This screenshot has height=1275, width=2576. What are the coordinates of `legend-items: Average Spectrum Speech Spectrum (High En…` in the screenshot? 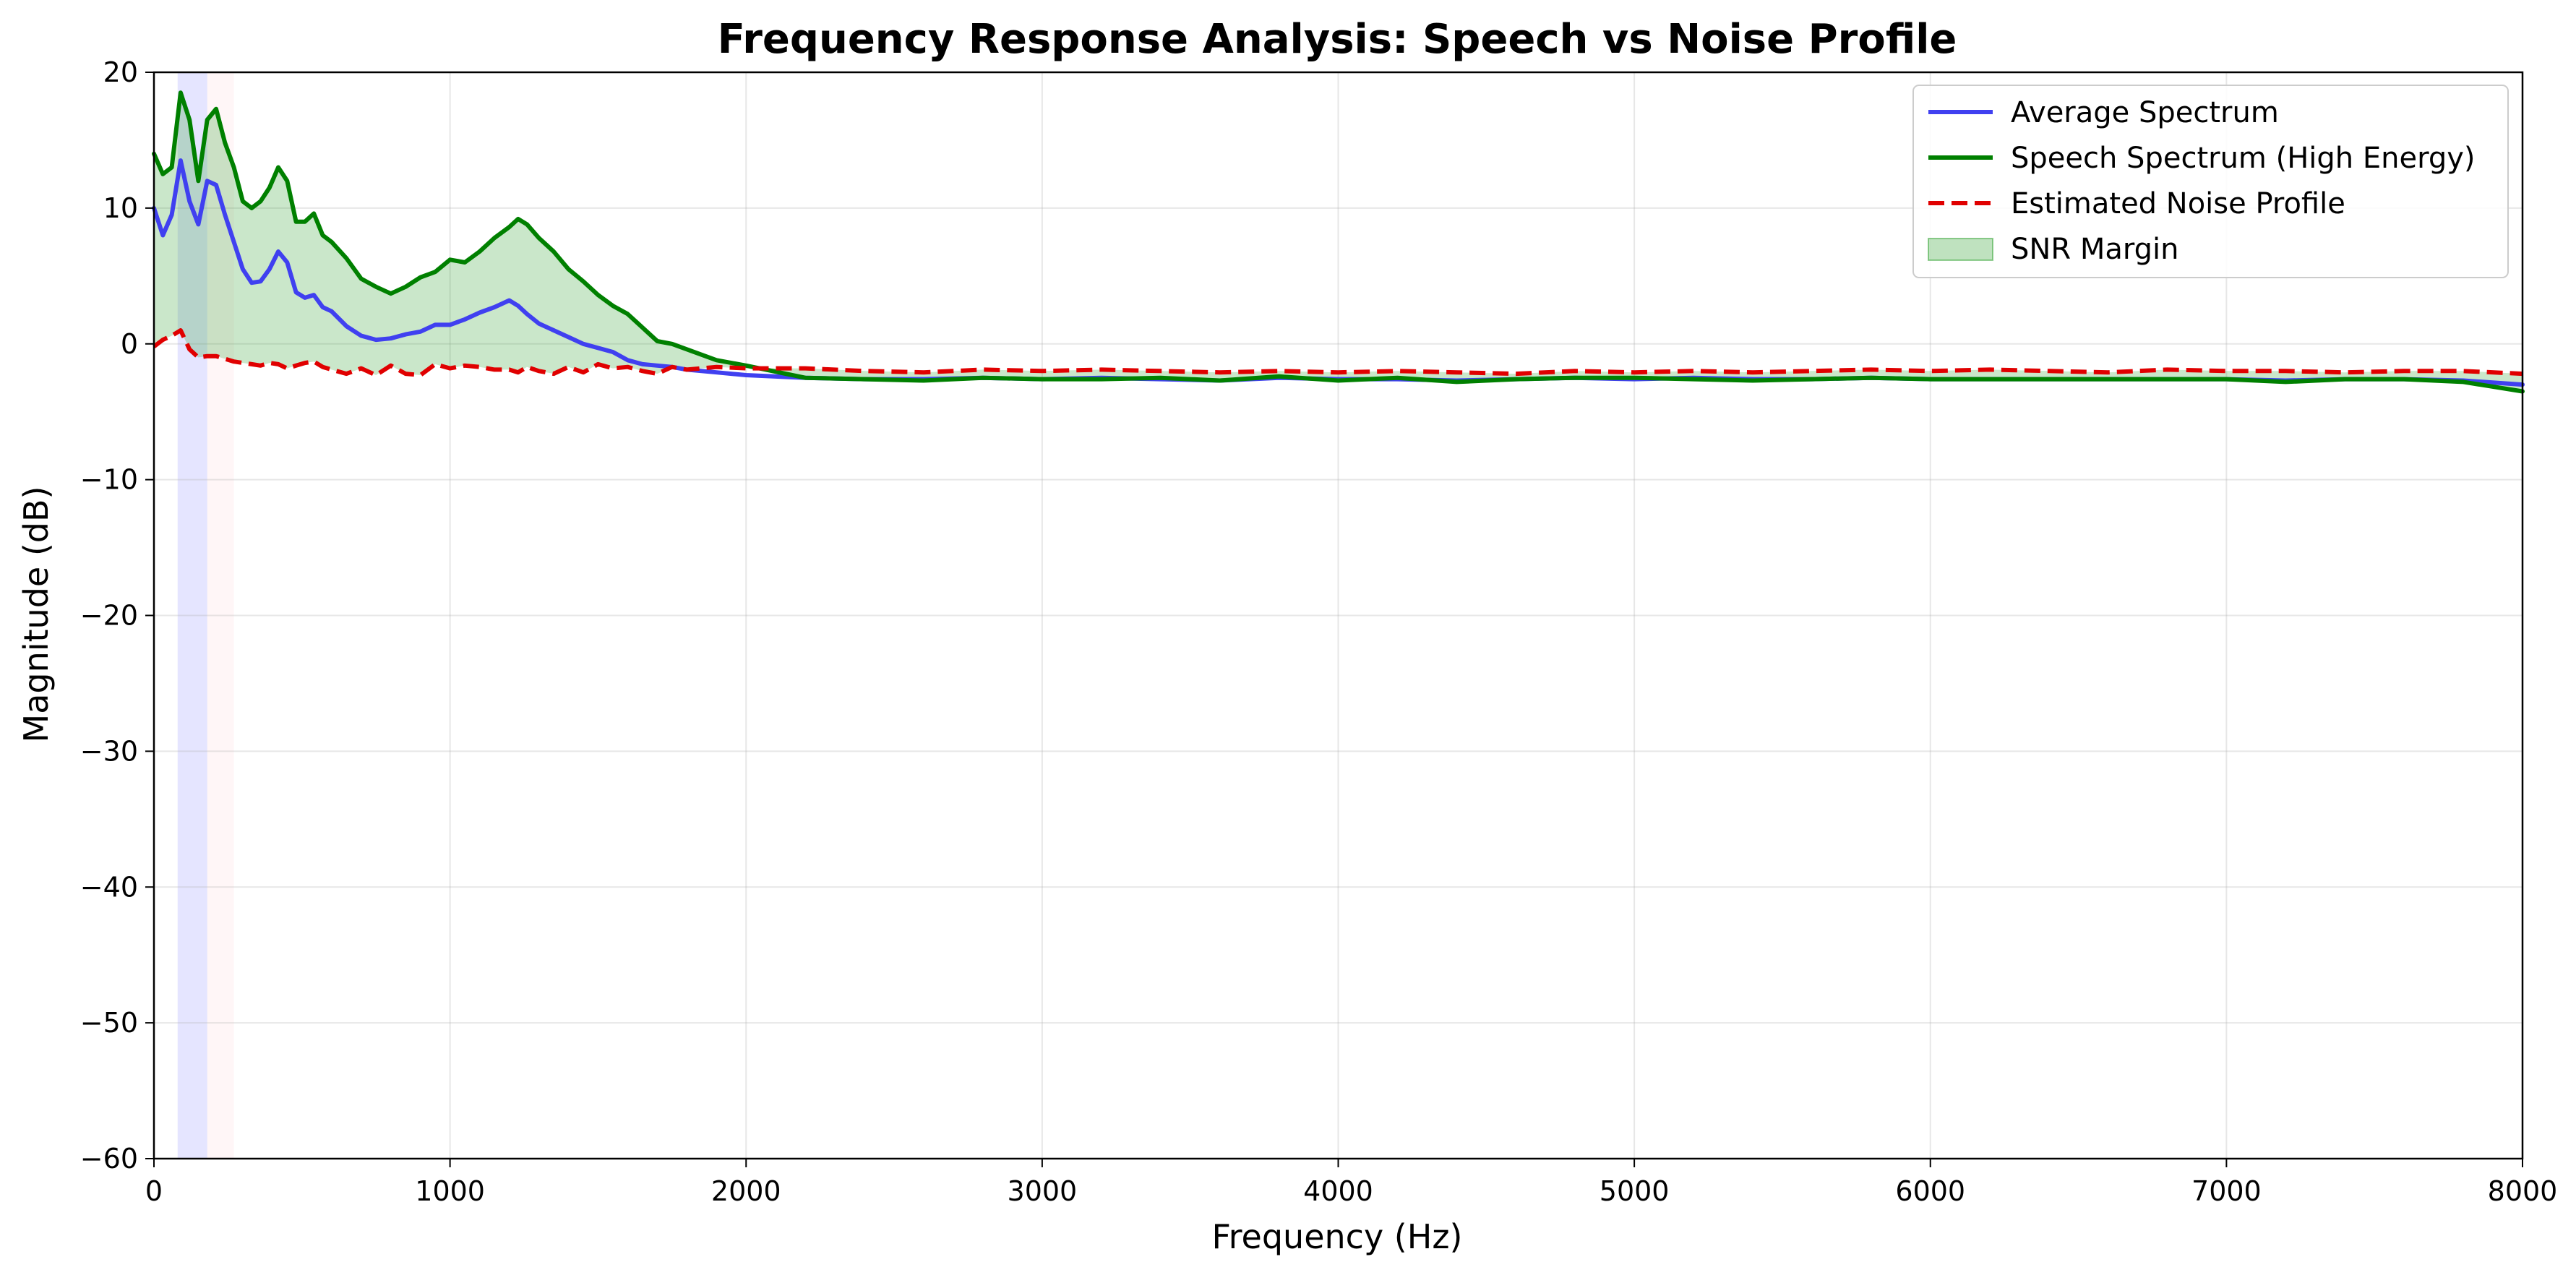 It's located at (2202, 181).